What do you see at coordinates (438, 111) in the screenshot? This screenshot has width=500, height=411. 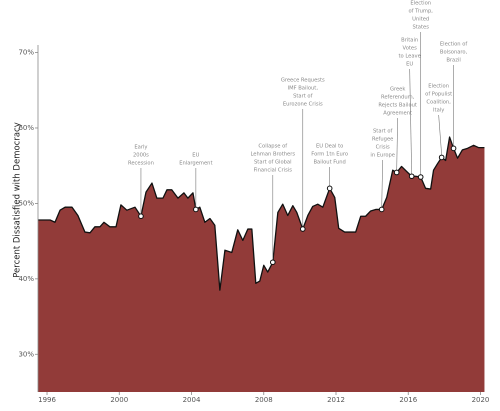 I see `annotation-text: Italy` at bounding box center [438, 111].